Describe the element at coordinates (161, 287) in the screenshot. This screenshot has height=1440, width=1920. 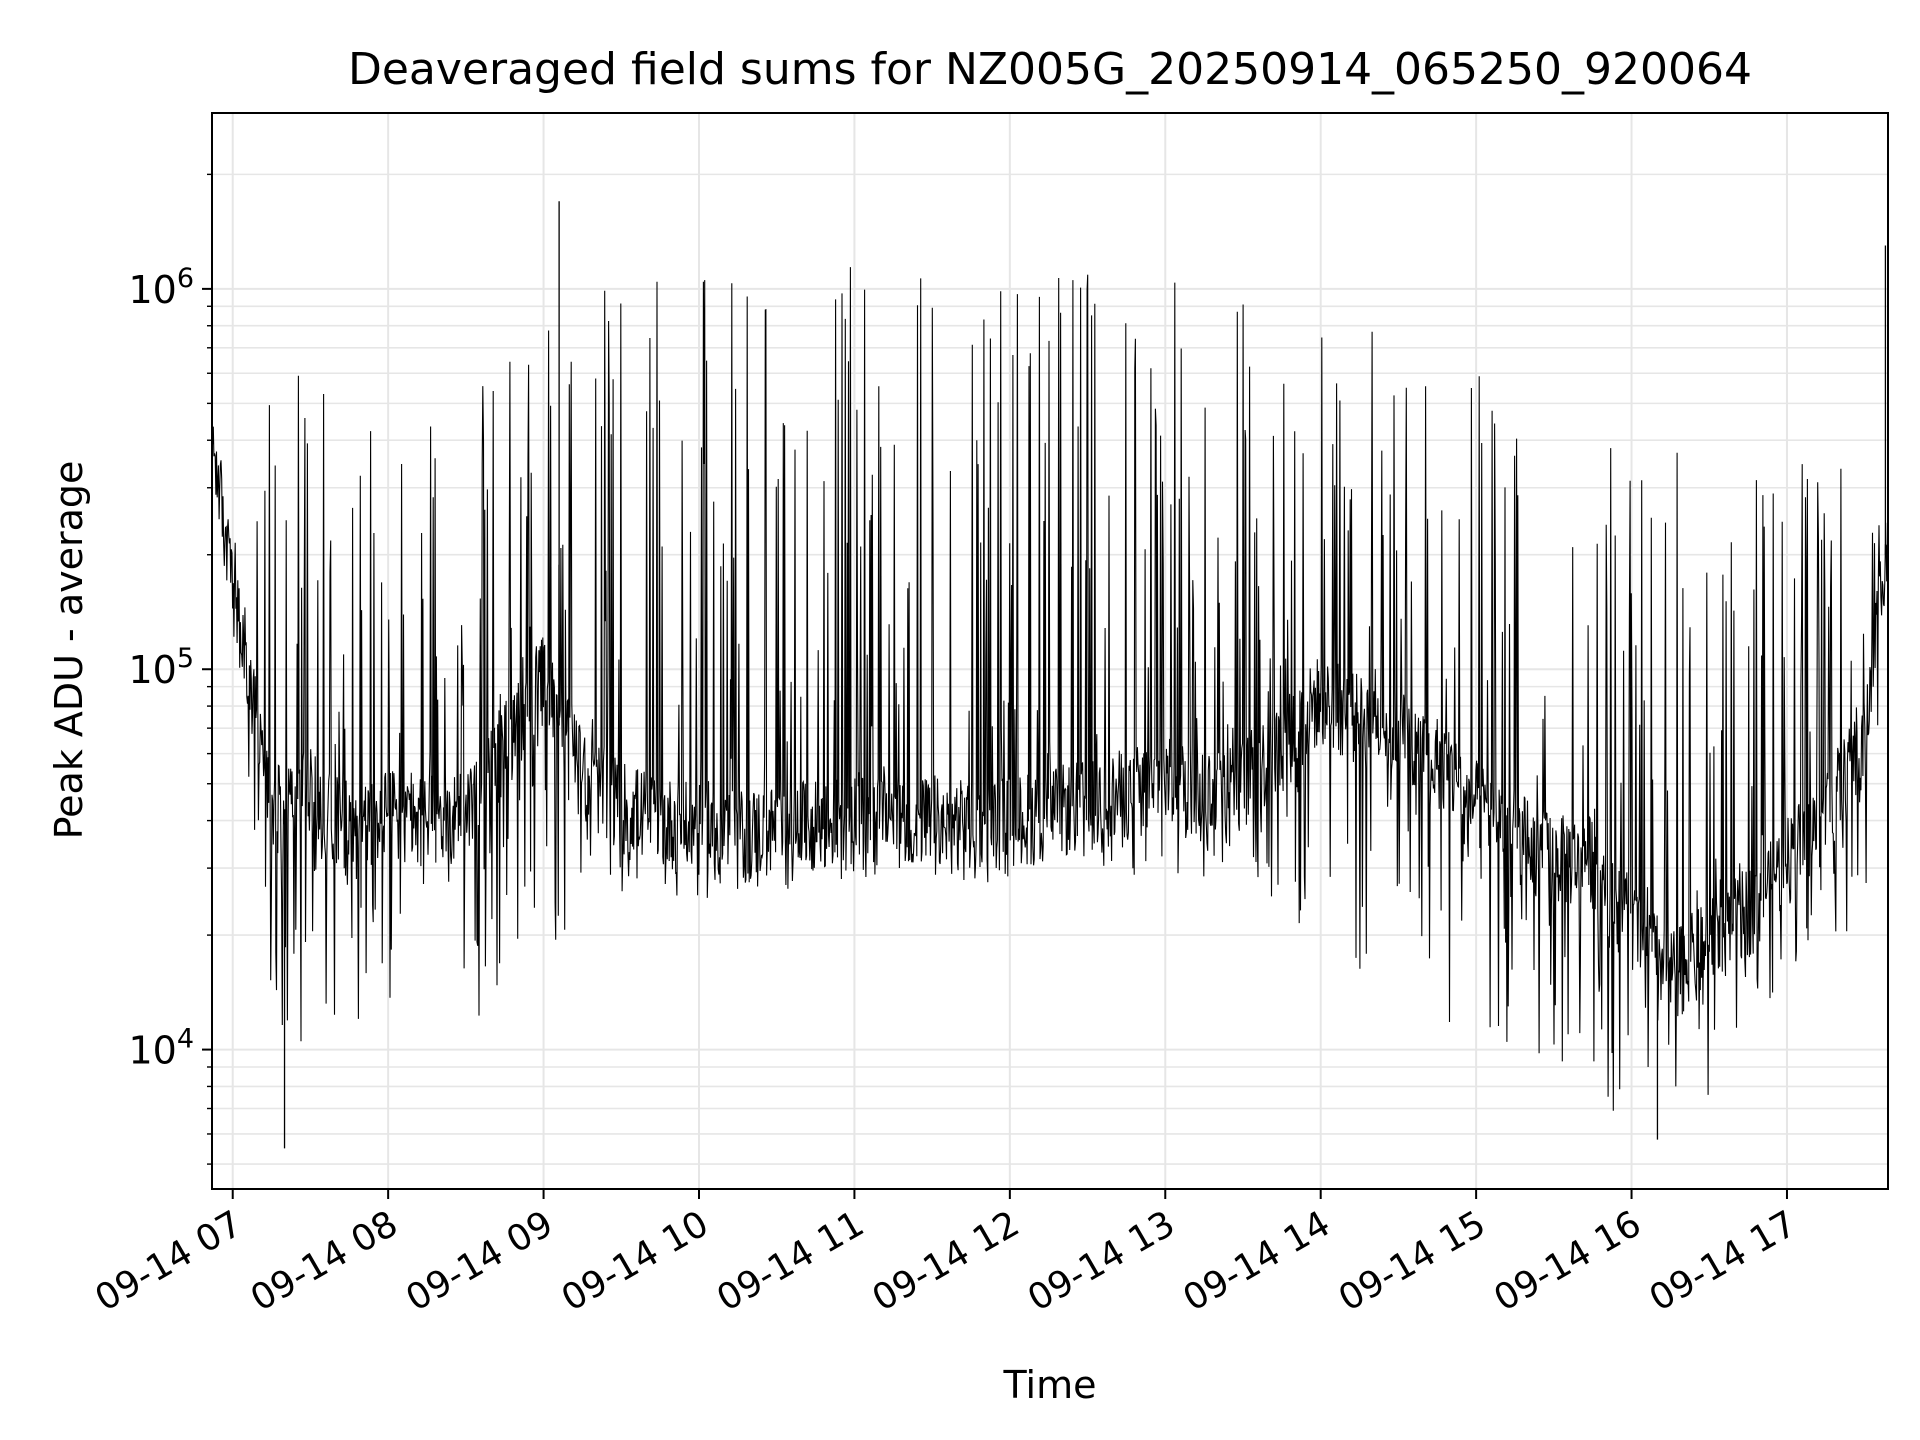
I see `y-tick-label: 106` at that location.